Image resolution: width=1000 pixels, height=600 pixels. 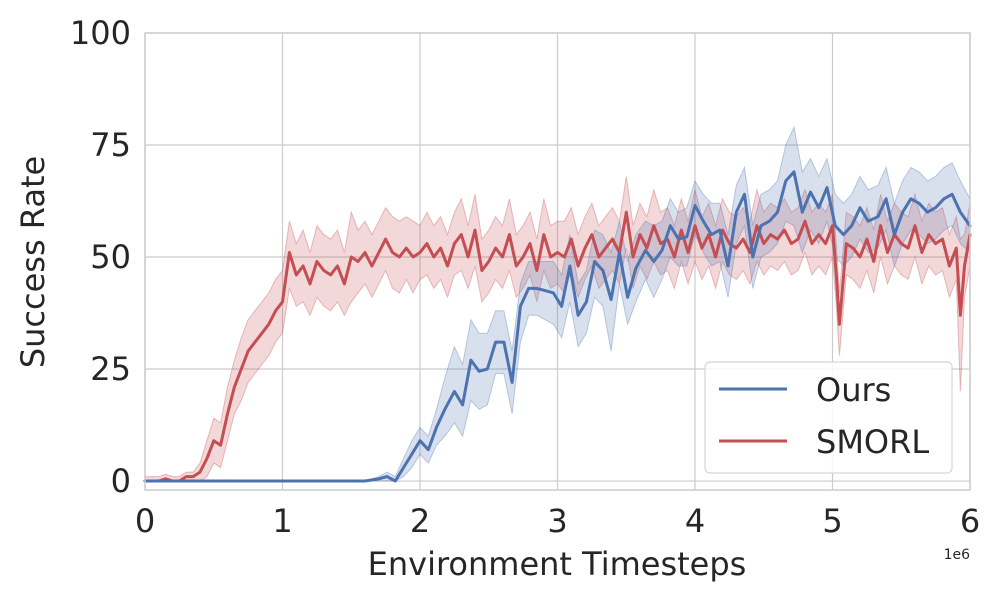 I want to click on legend-label-ours: Ours, so click(x=853, y=390).